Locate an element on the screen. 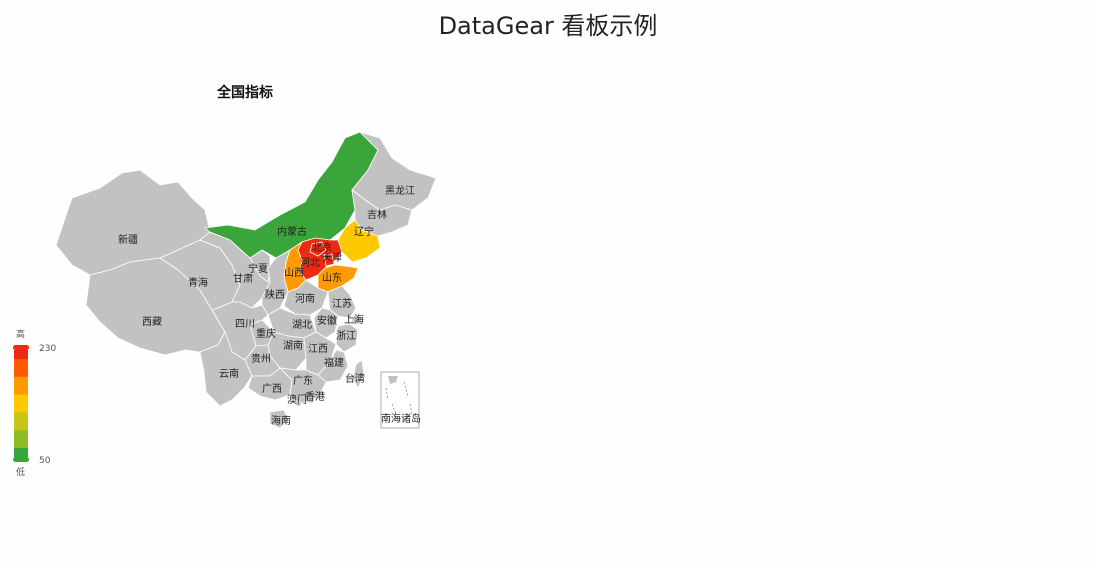 Image resolution: width=1096 pixels, height=565 pixels. label-jiangsu: 江苏 is located at coordinates (342, 303).